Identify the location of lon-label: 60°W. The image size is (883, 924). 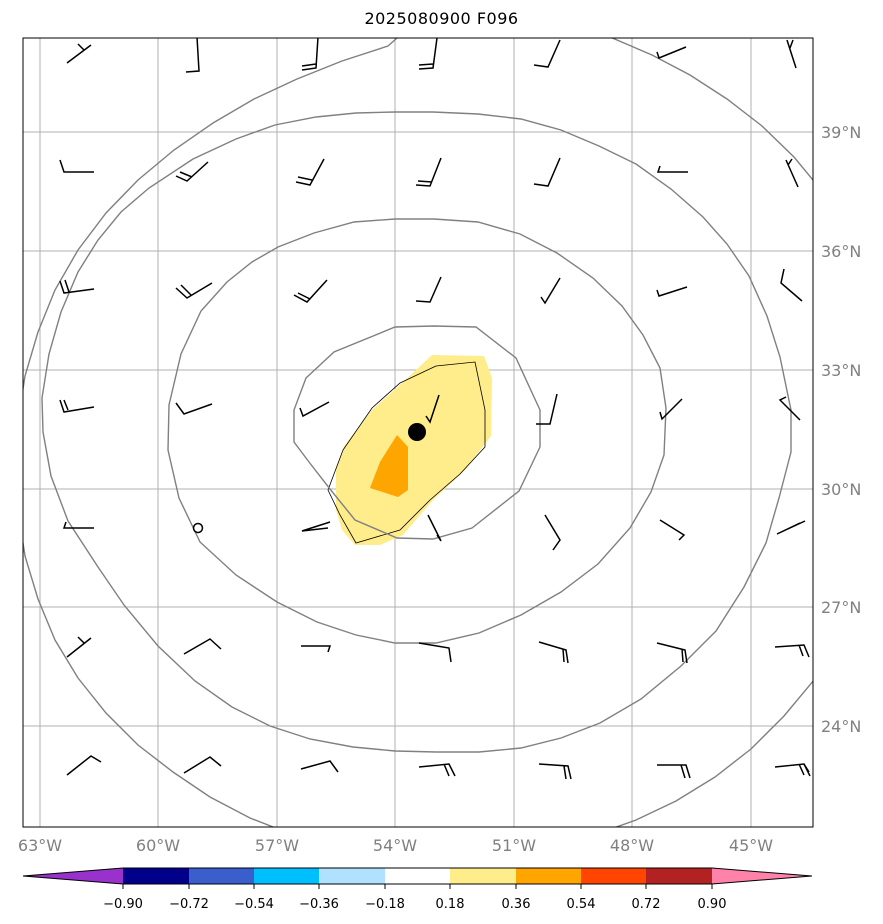
(158, 845).